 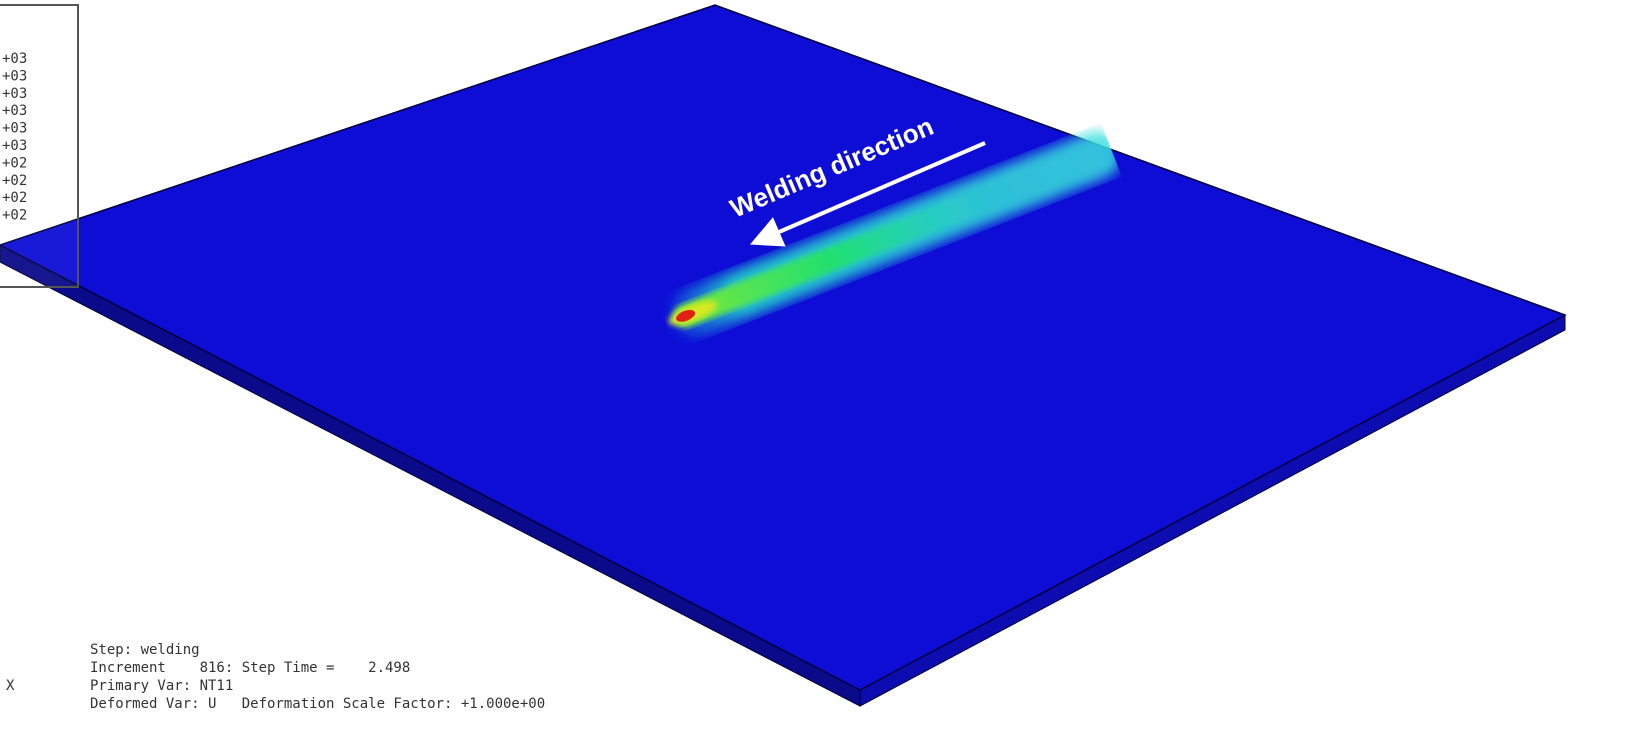 I want to click on legend: +03+03+03+03+03+03+02+02+02+02, so click(x=14, y=137).